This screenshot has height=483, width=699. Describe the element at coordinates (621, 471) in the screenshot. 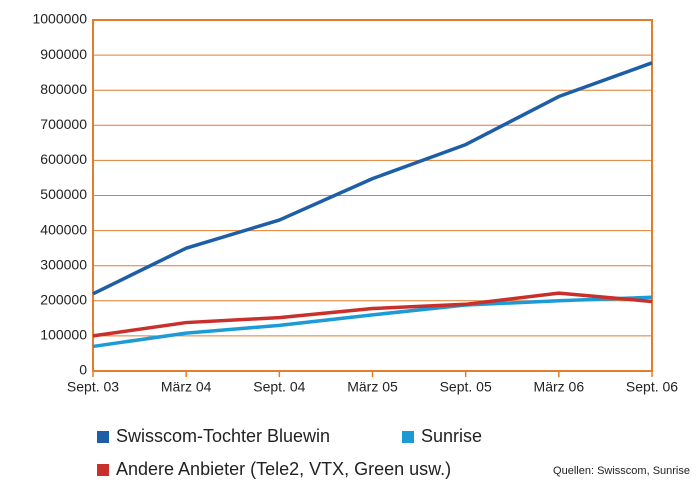

I see `source-note: Quellen: Swisscom, Sunrise` at that location.